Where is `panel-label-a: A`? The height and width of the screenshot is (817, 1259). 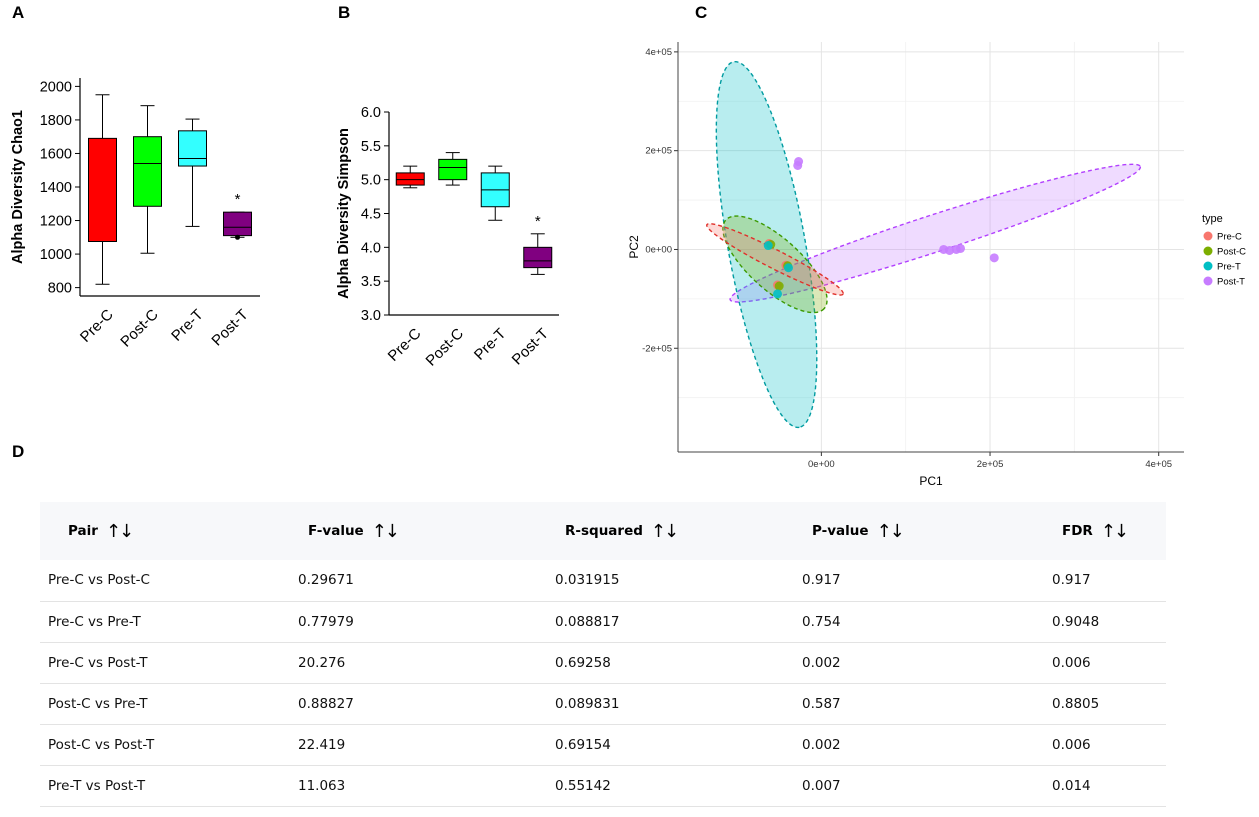 panel-label-a: A is located at coordinates (18, 12).